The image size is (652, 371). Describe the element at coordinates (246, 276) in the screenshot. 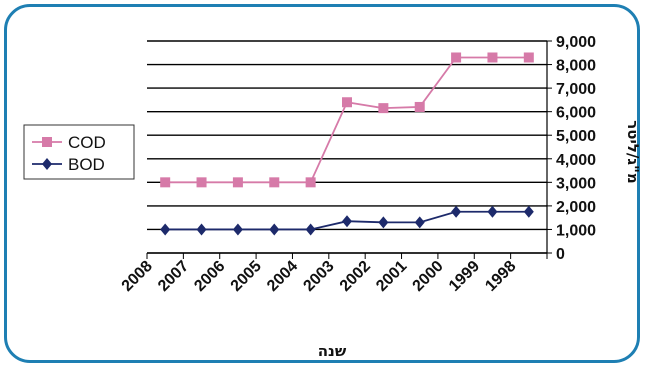

I see `x-tick-label: 2005` at that location.